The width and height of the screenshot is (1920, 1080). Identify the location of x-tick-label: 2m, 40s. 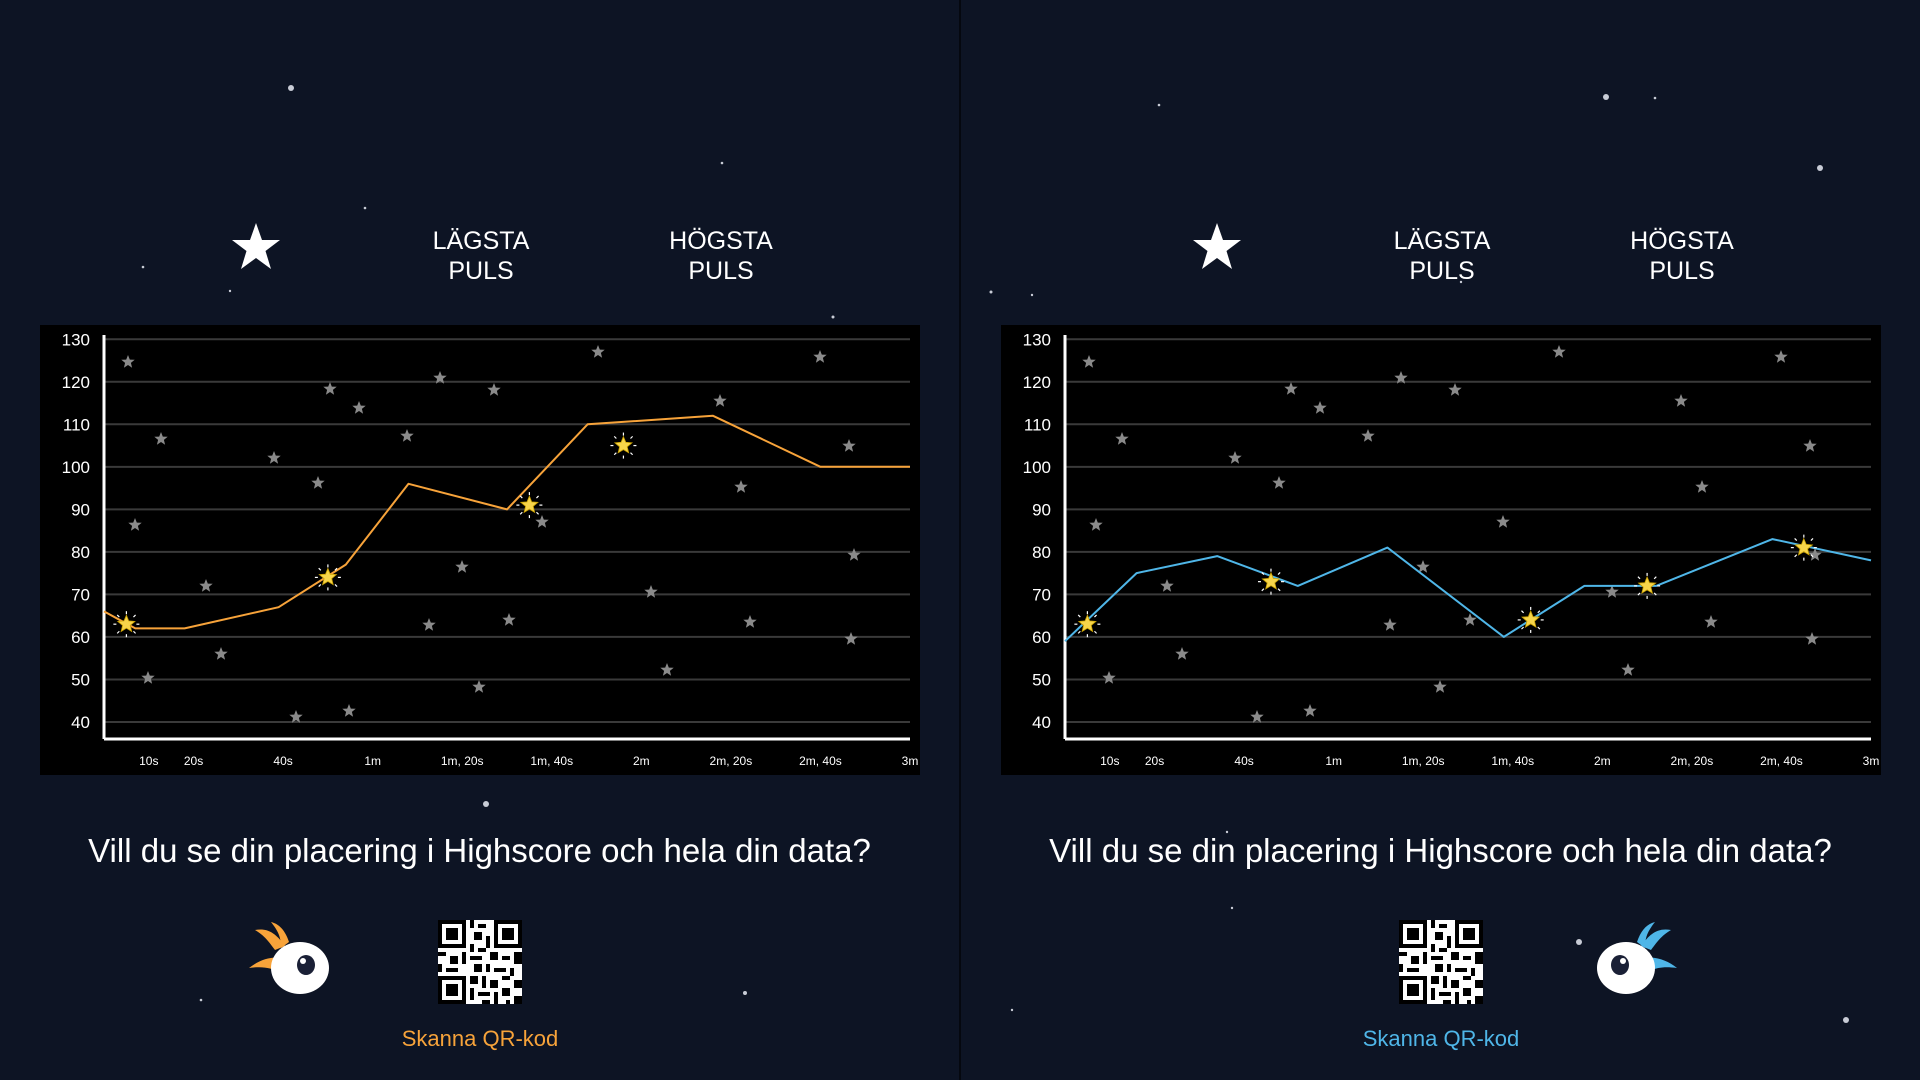
(820, 761).